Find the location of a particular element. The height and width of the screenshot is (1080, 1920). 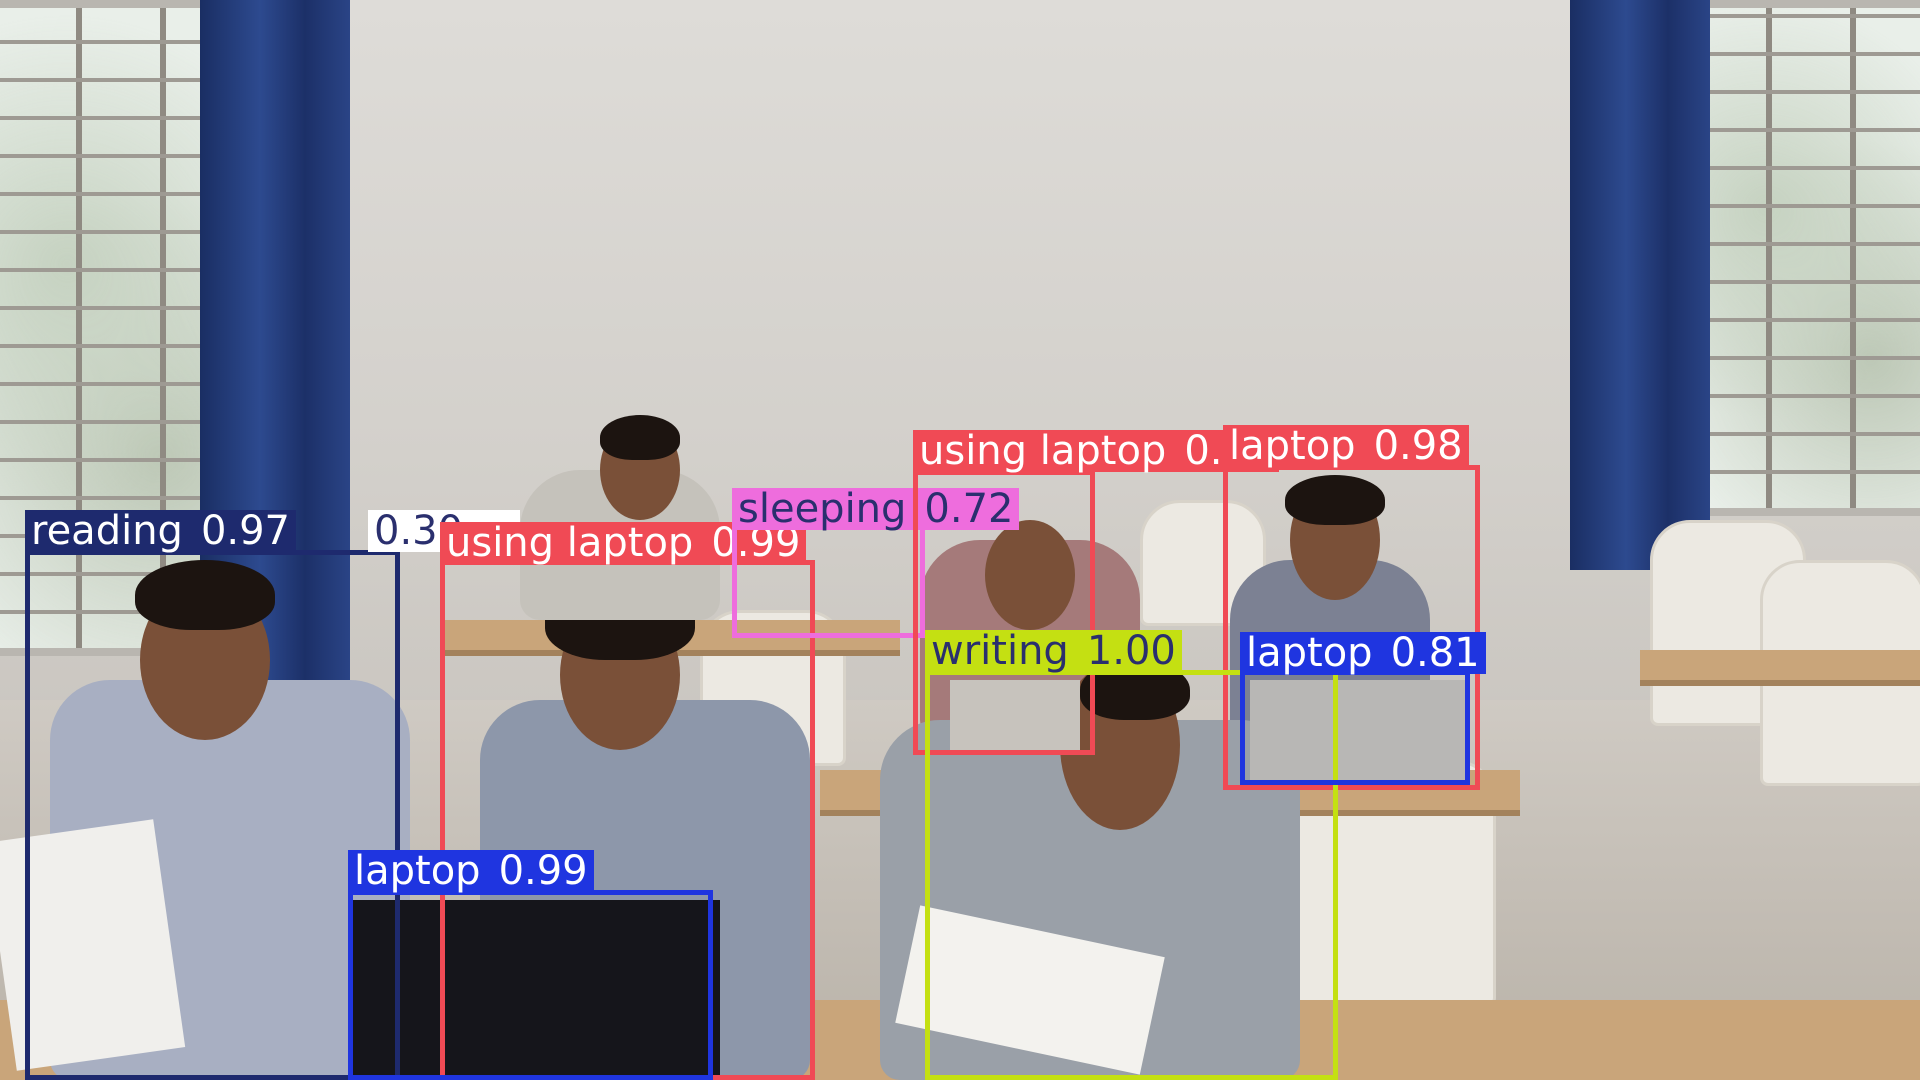

detection-label-laptop-1: laptop 0.99 is located at coordinates (471, 871).